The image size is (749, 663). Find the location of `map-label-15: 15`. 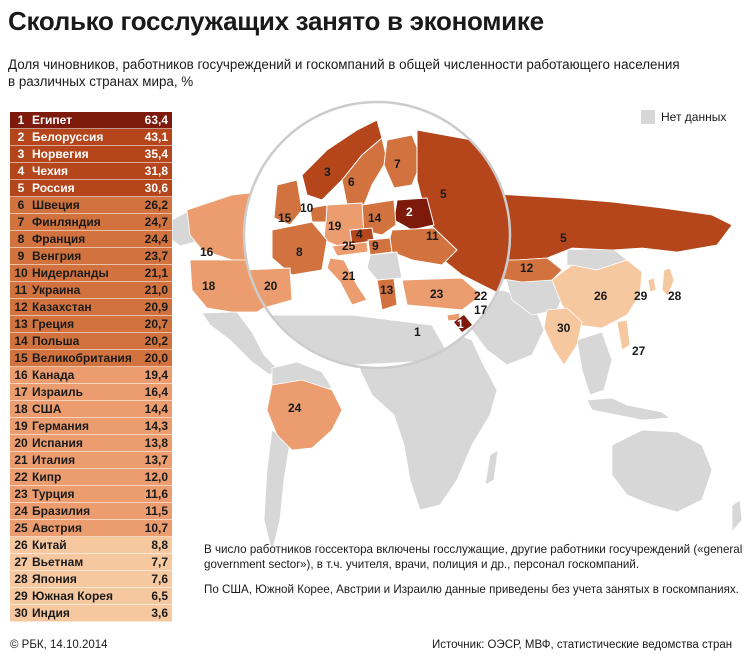

map-label-15: 15 is located at coordinates (285, 218).